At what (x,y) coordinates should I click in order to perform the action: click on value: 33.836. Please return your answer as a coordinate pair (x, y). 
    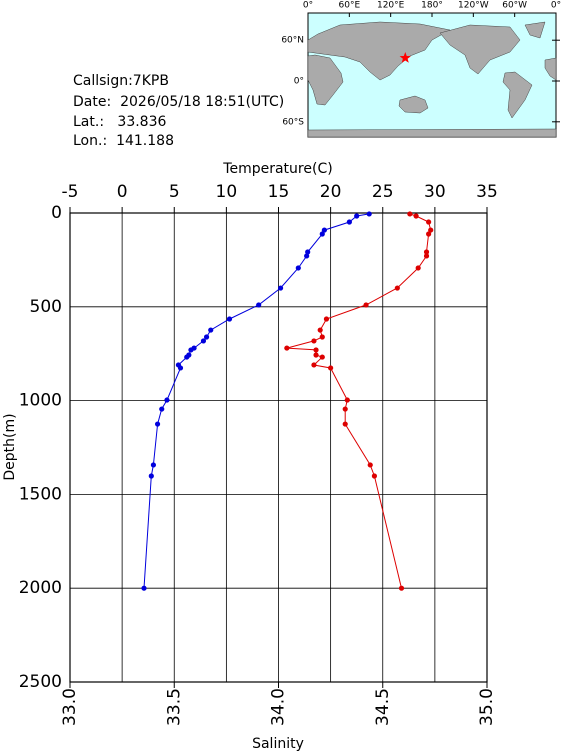
    Looking at the image, I should click on (141, 122).